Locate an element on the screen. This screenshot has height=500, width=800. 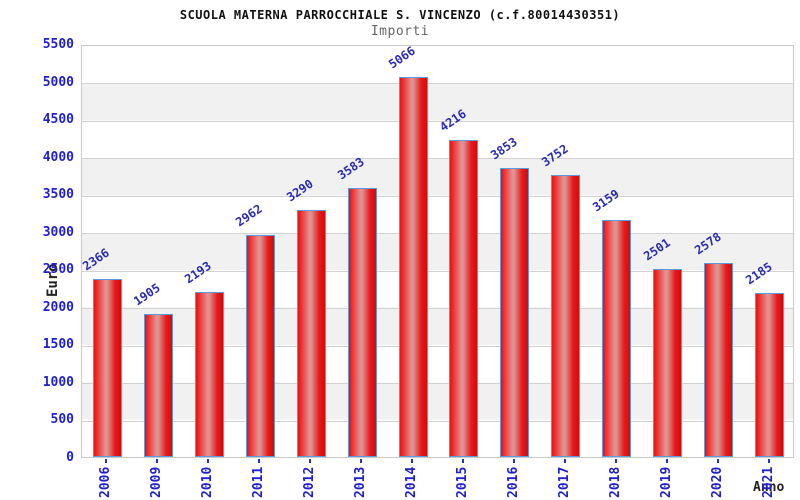
x-tick-label: 2010 is located at coordinates (208, 482).